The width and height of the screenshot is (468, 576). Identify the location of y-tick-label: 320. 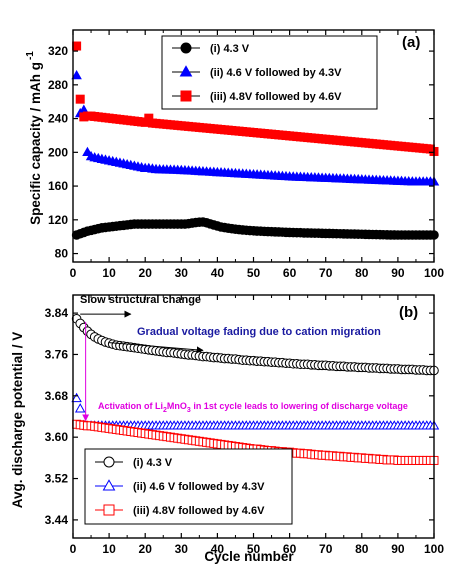
(58, 51).